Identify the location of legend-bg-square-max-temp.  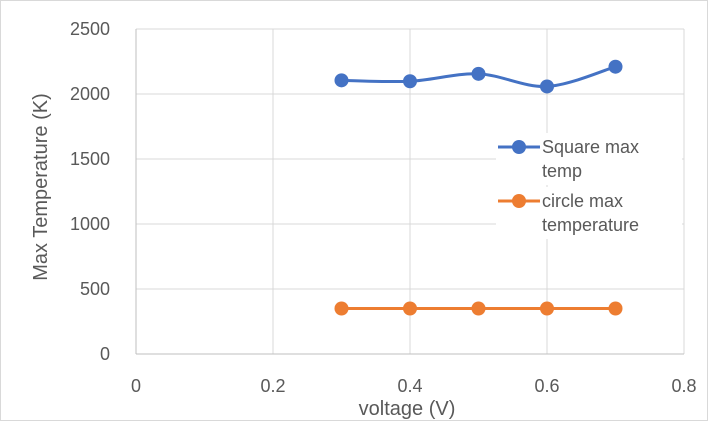
(589, 159).